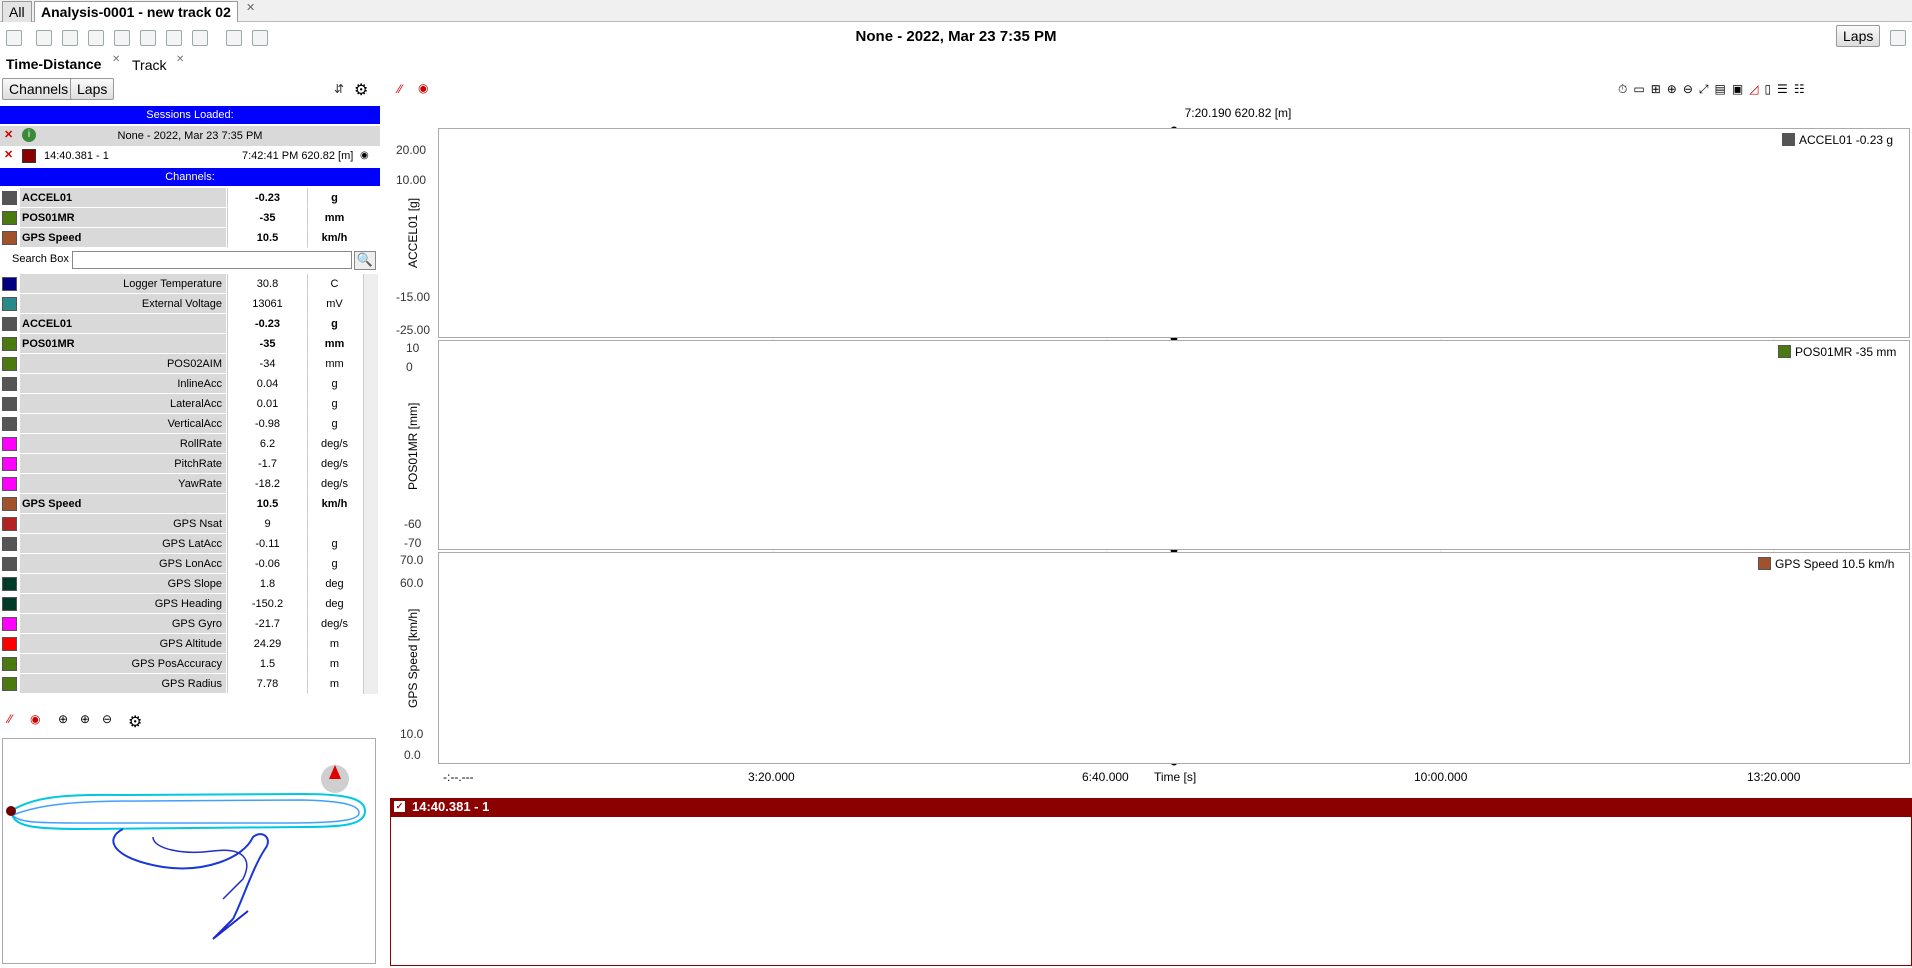 This screenshot has height=968, width=1912. Describe the element at coordinates (190, 156) in the screenshot. I see `lap-row: ✕ 14:40.381 - 1 7:42:41 PM 620.82 [m] ◉` at that location.